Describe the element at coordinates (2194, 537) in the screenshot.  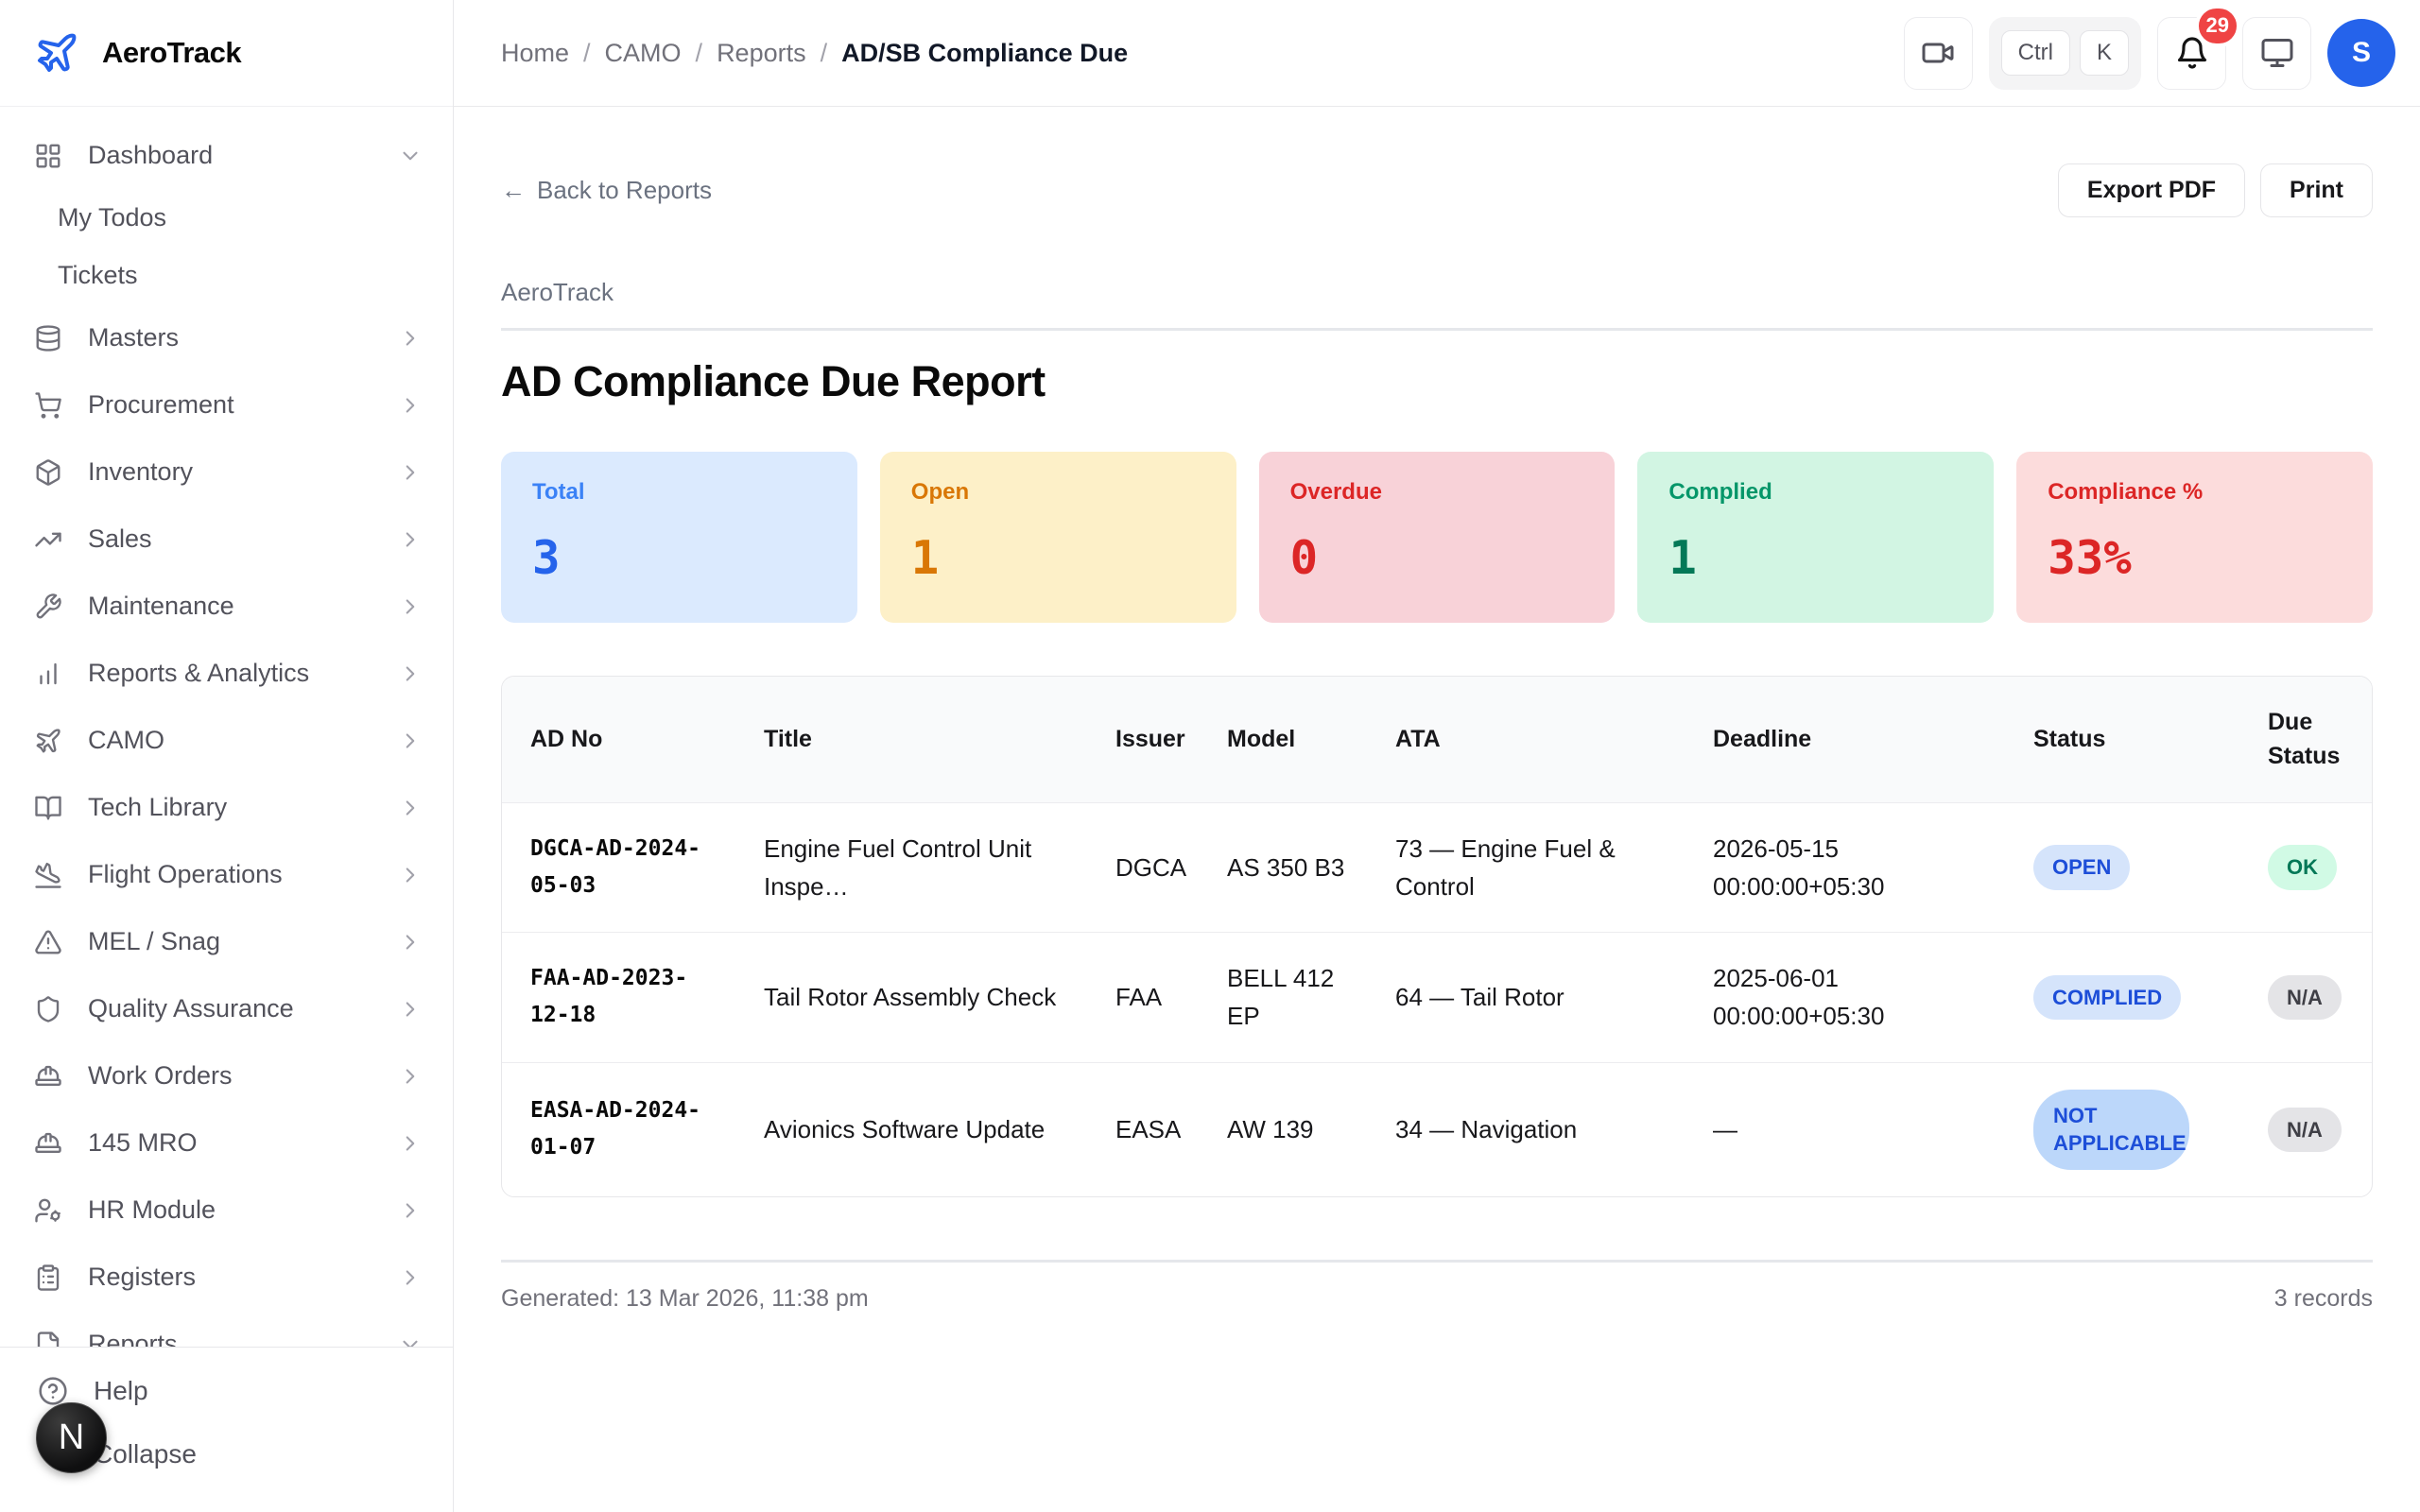
I see `card-compliance-pct: Compliance % 33%` at that location.